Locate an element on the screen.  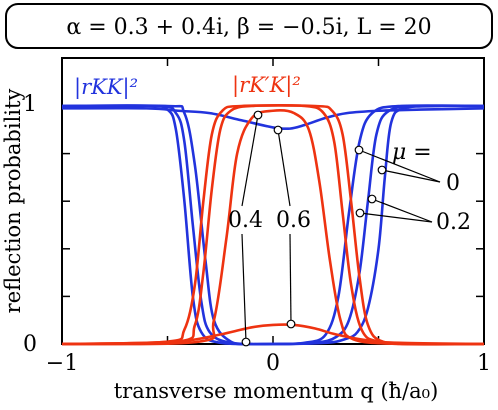
leader-mu-0.4-a is located at coordinates (250, 160).